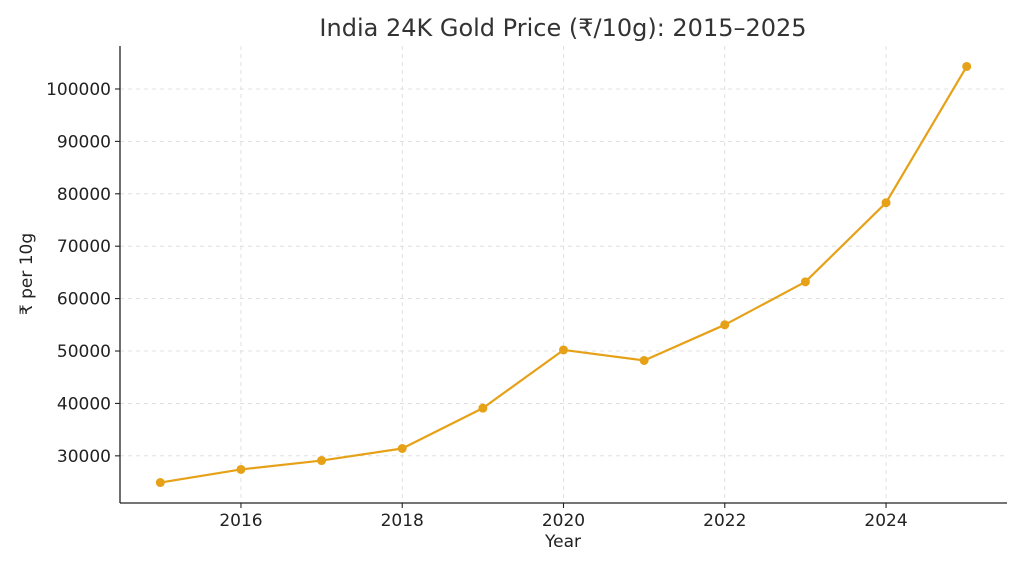  Describe the element at coordinates (84, 457) in the screenshot. I see `y-tick-label-30000: 30000` at that location.